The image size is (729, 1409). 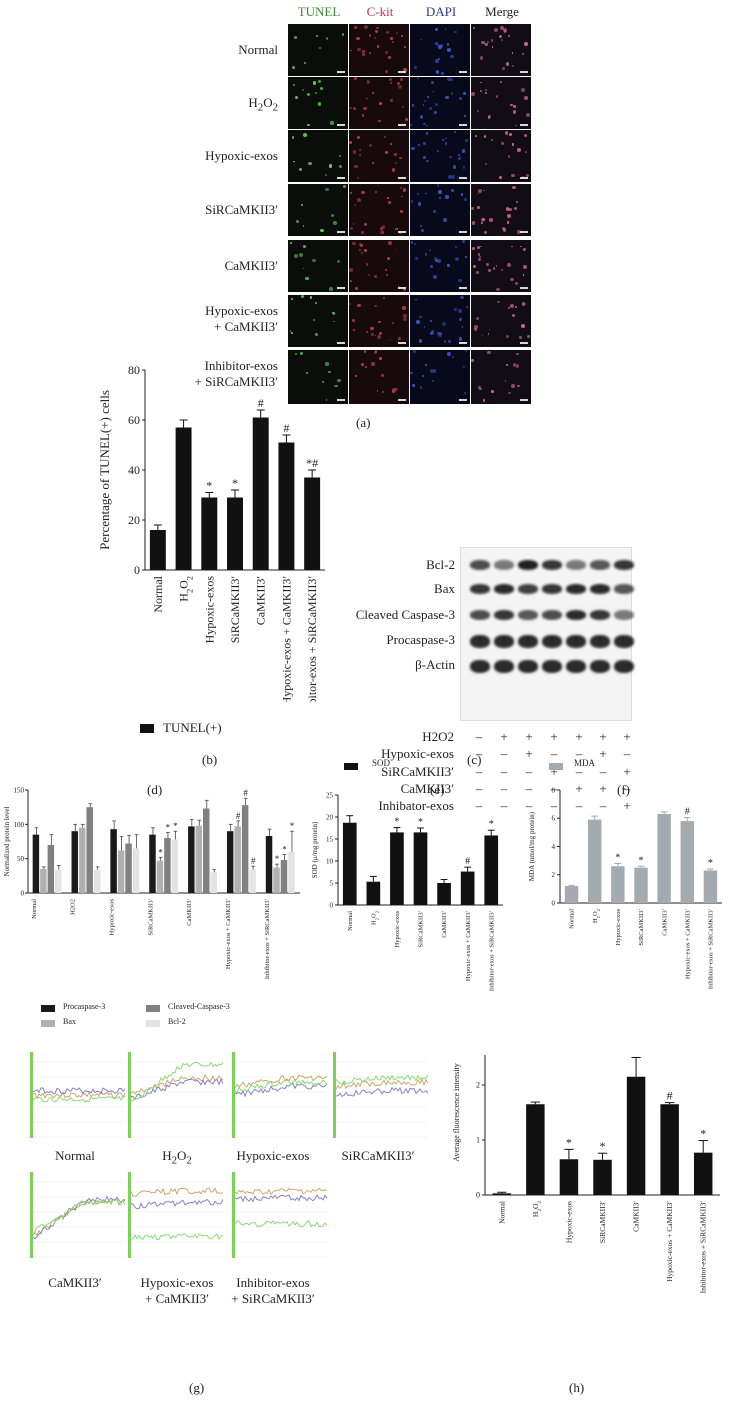 What do you see at coordinates (281, 1090) in the screenshot?
I see `fluorescence-trace` at bounding box center [281, 1090].